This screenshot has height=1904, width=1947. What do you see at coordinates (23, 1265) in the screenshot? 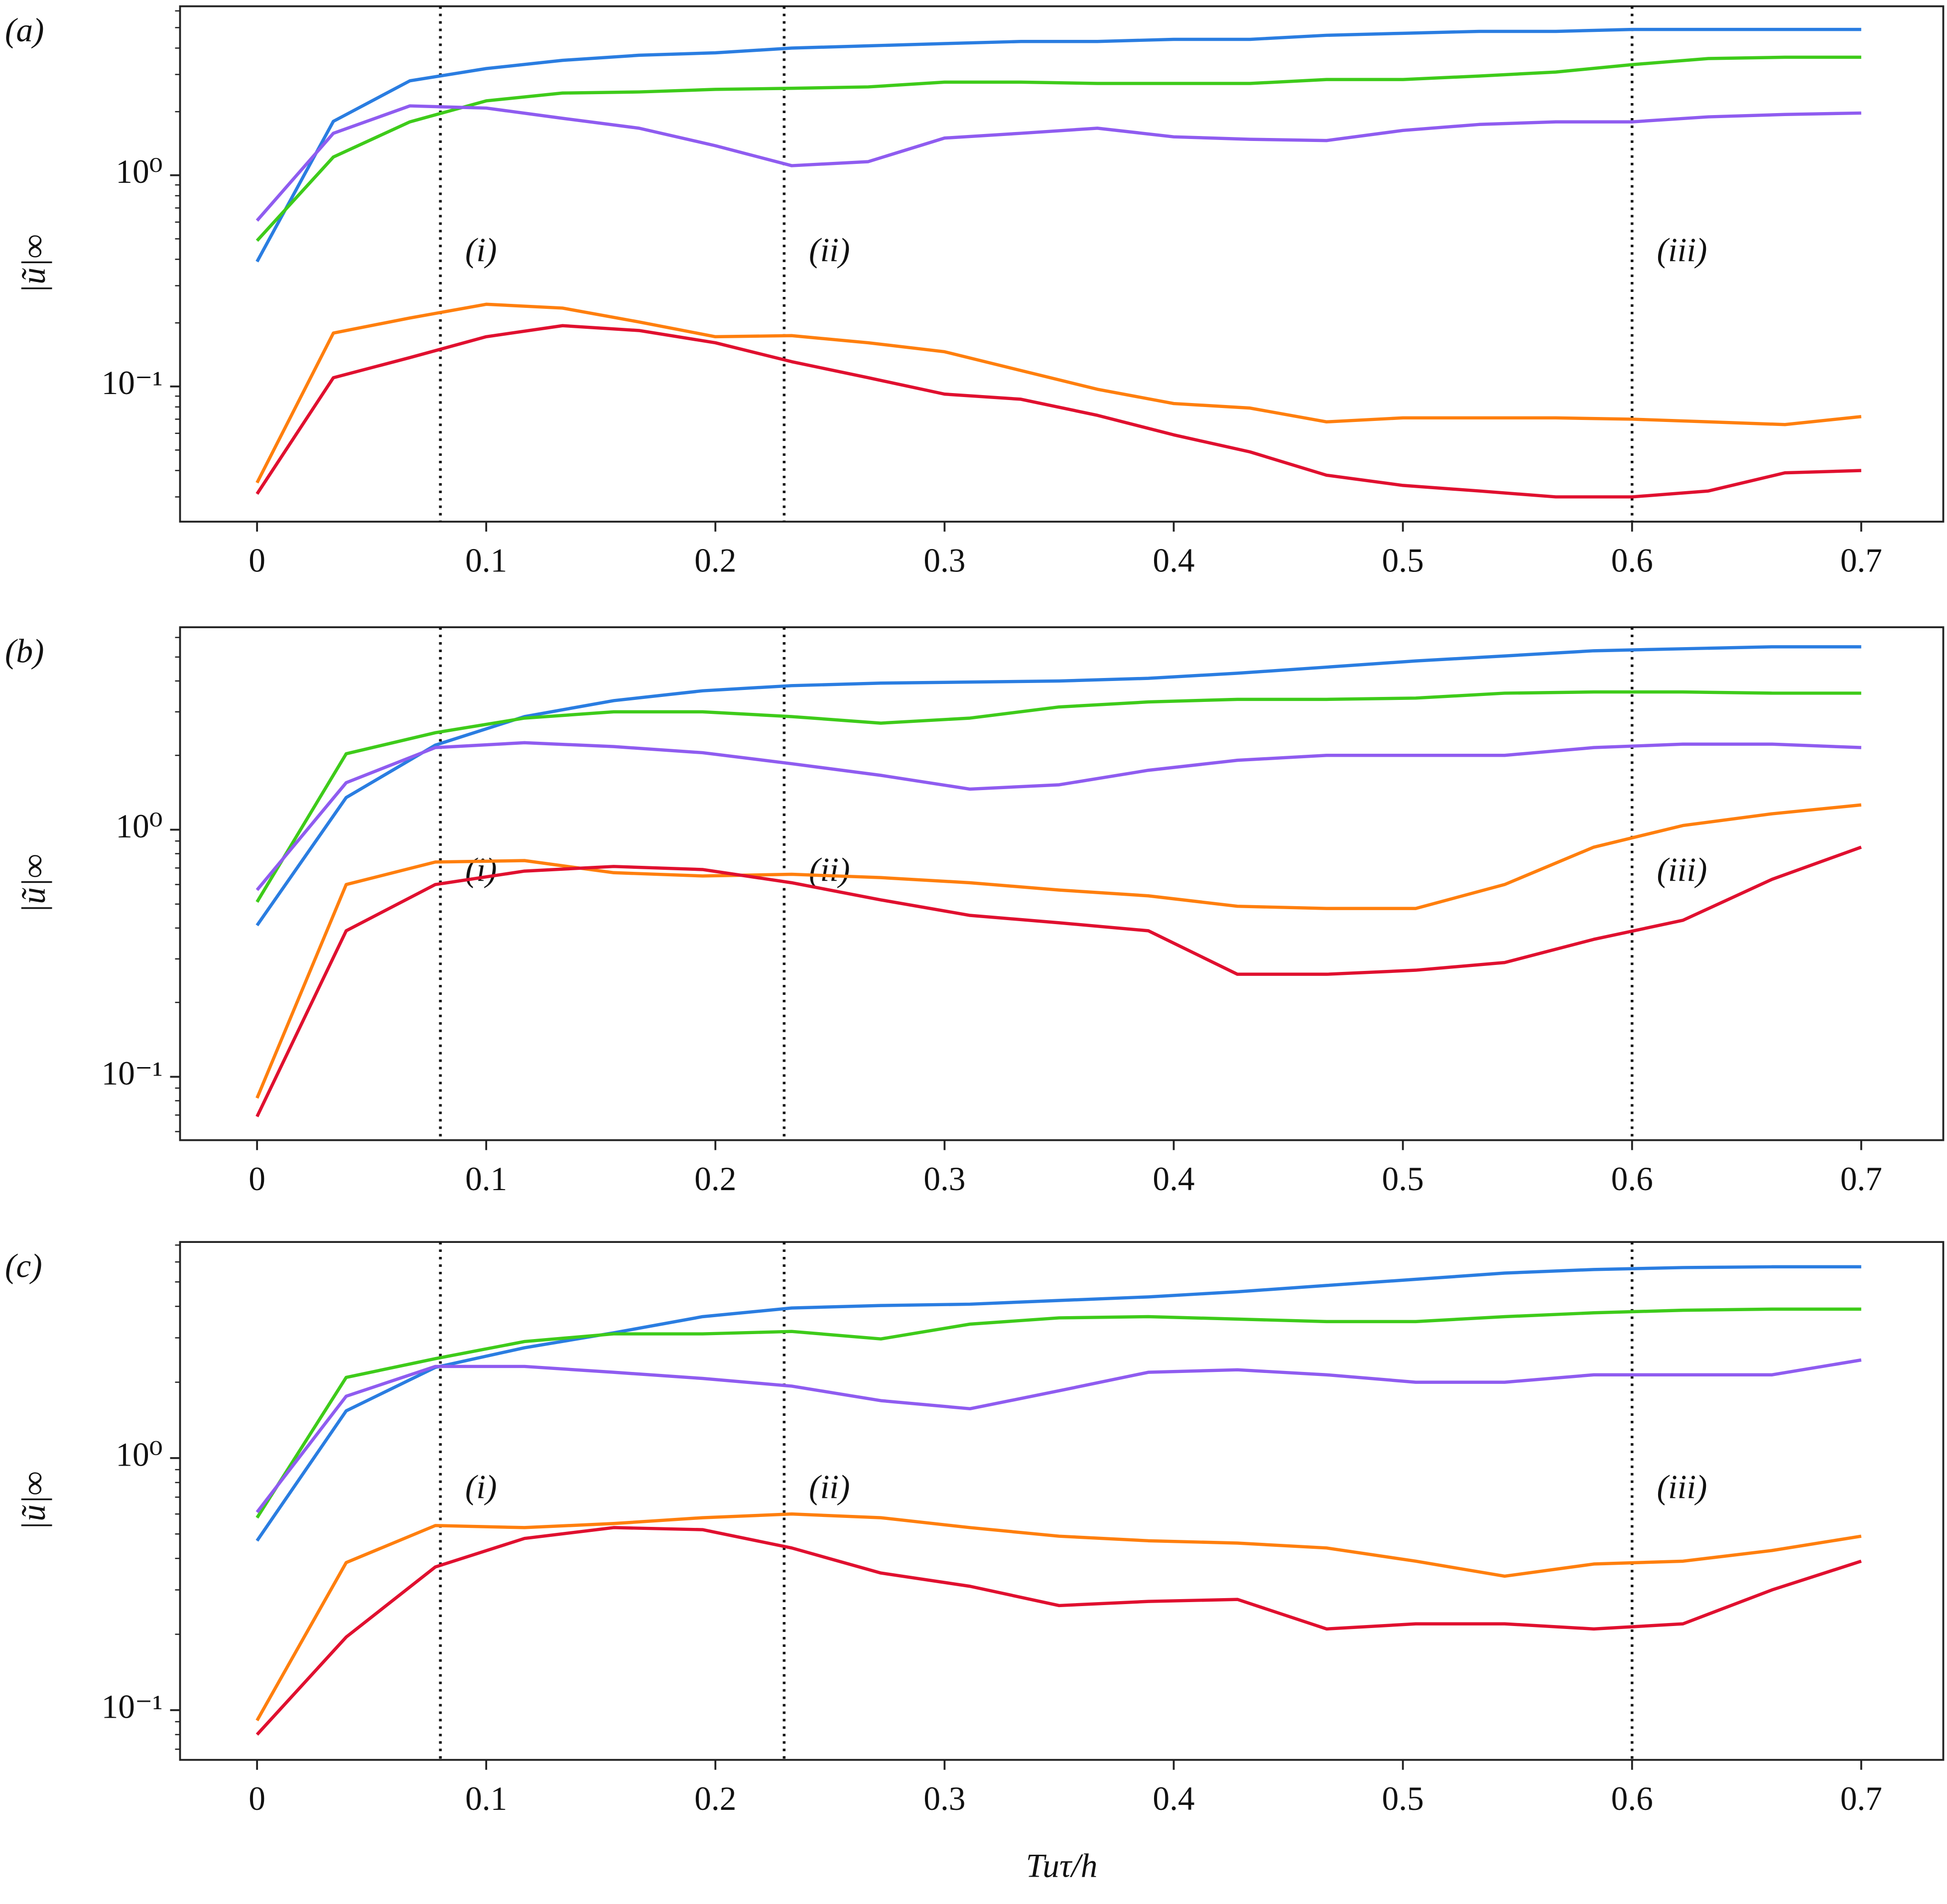
I see `panel-label: (c)` at bounding box center [23, 1265].